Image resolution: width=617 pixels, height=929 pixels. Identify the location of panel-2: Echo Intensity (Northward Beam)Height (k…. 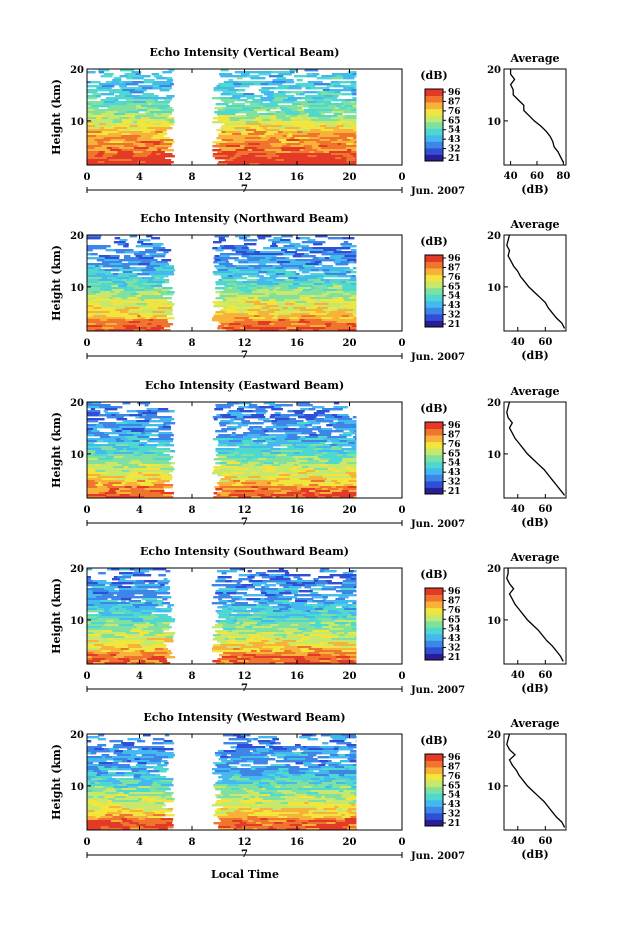
(308, 287).